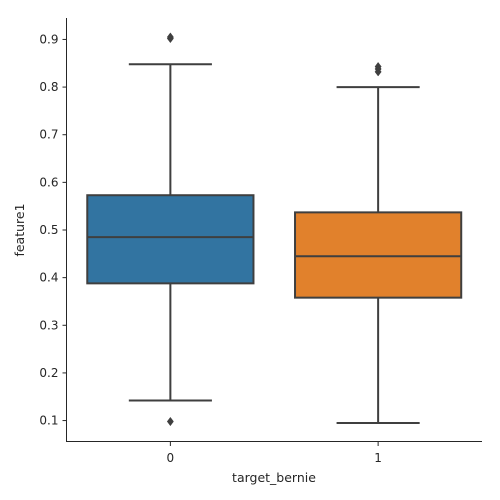 This screenshot has height=500, width=500. Describe the element at coordinates (48, 278) in the screenshot. I see `y-tick-label: 0.4` at that location.